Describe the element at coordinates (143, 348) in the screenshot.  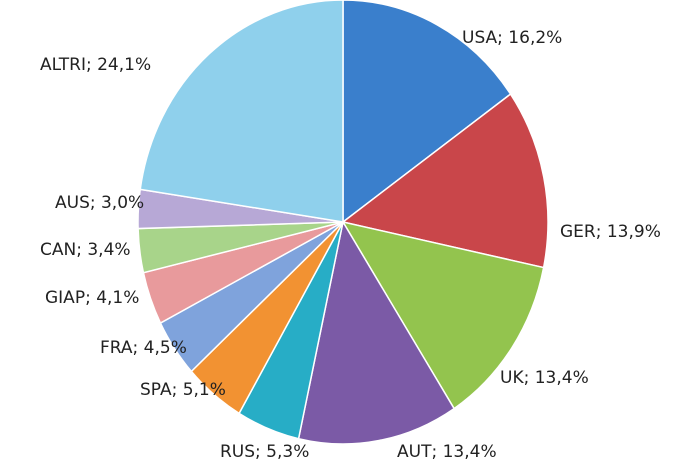
I see `slice-label: FRA; 4,5%` at that location.